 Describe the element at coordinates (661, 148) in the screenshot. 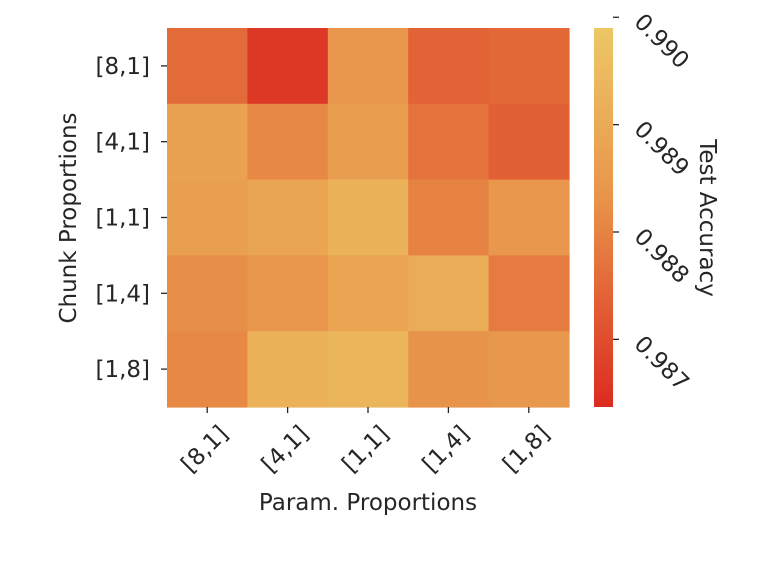

I see `colorbar-tick-label: 0.989` at that location.